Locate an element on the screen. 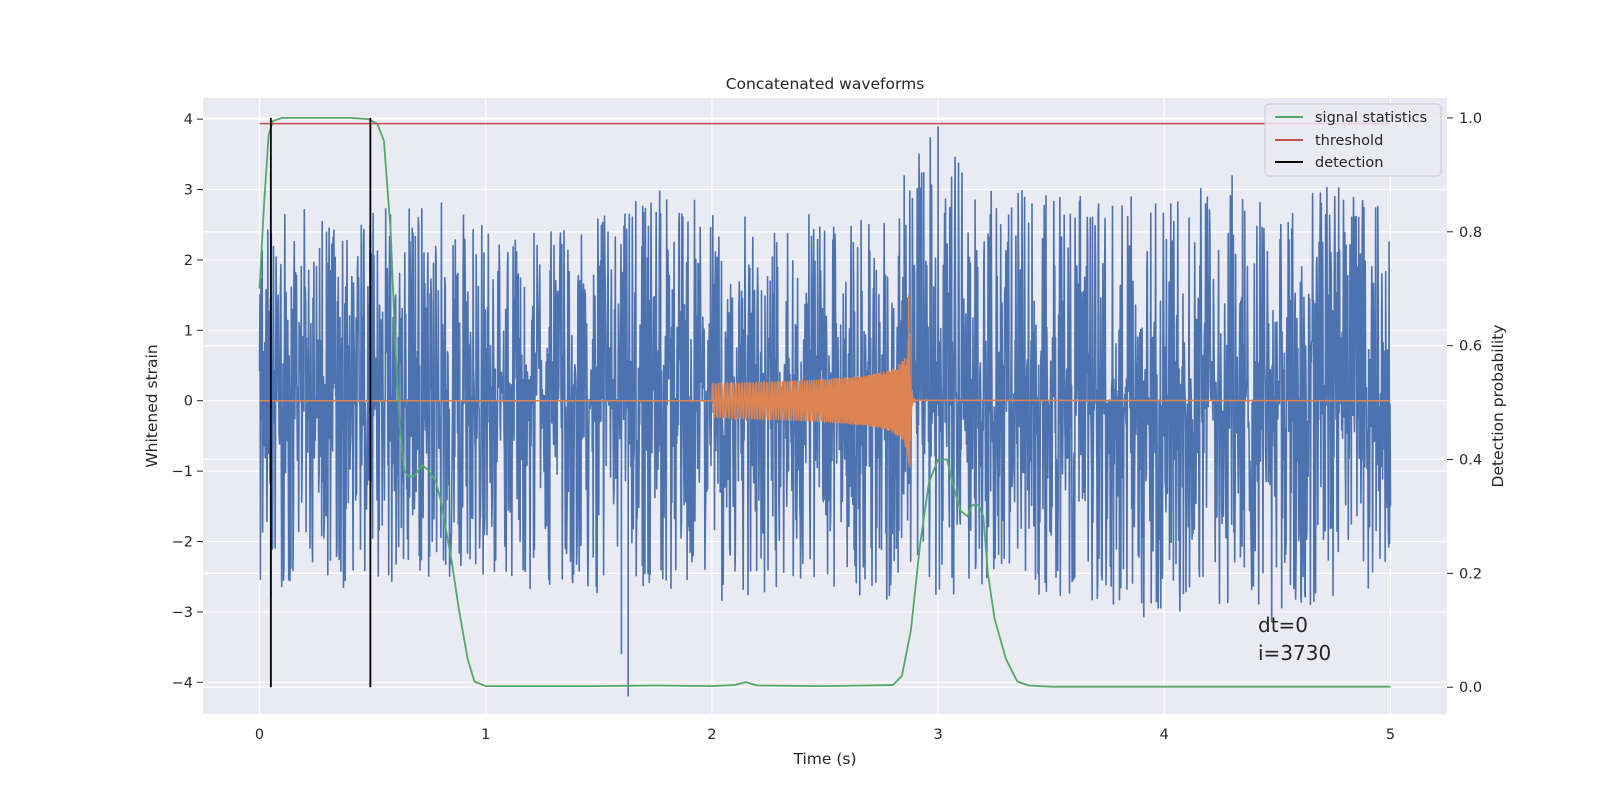  x-tick-label: 2 is located at coordinates (711, 735).